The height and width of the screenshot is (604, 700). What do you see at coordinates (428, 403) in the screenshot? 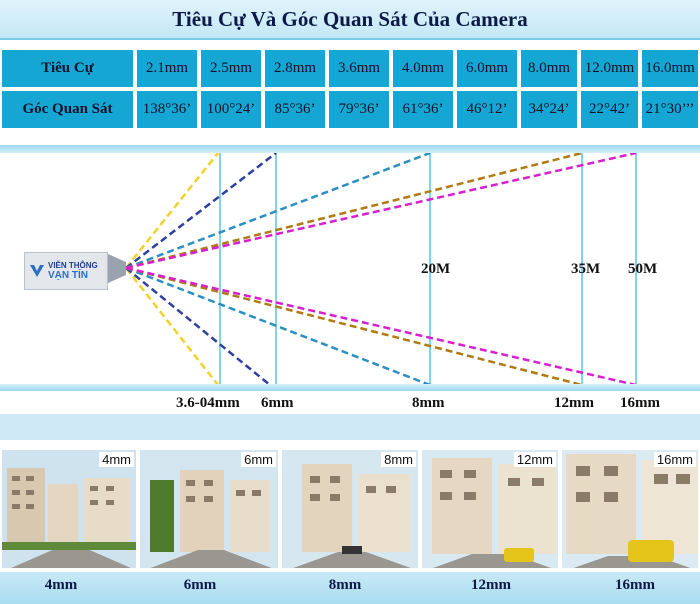
I see `lens-label: 8mm` at bounding box center [428, 403].